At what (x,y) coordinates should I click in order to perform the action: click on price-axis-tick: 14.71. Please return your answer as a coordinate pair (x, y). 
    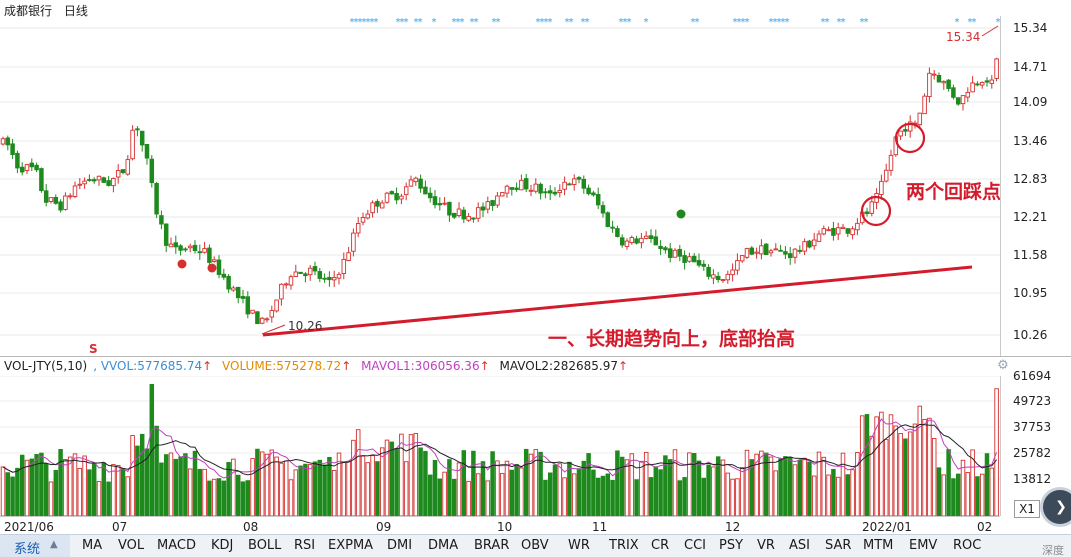
    Looking at the image, I should click on (1030, 67).